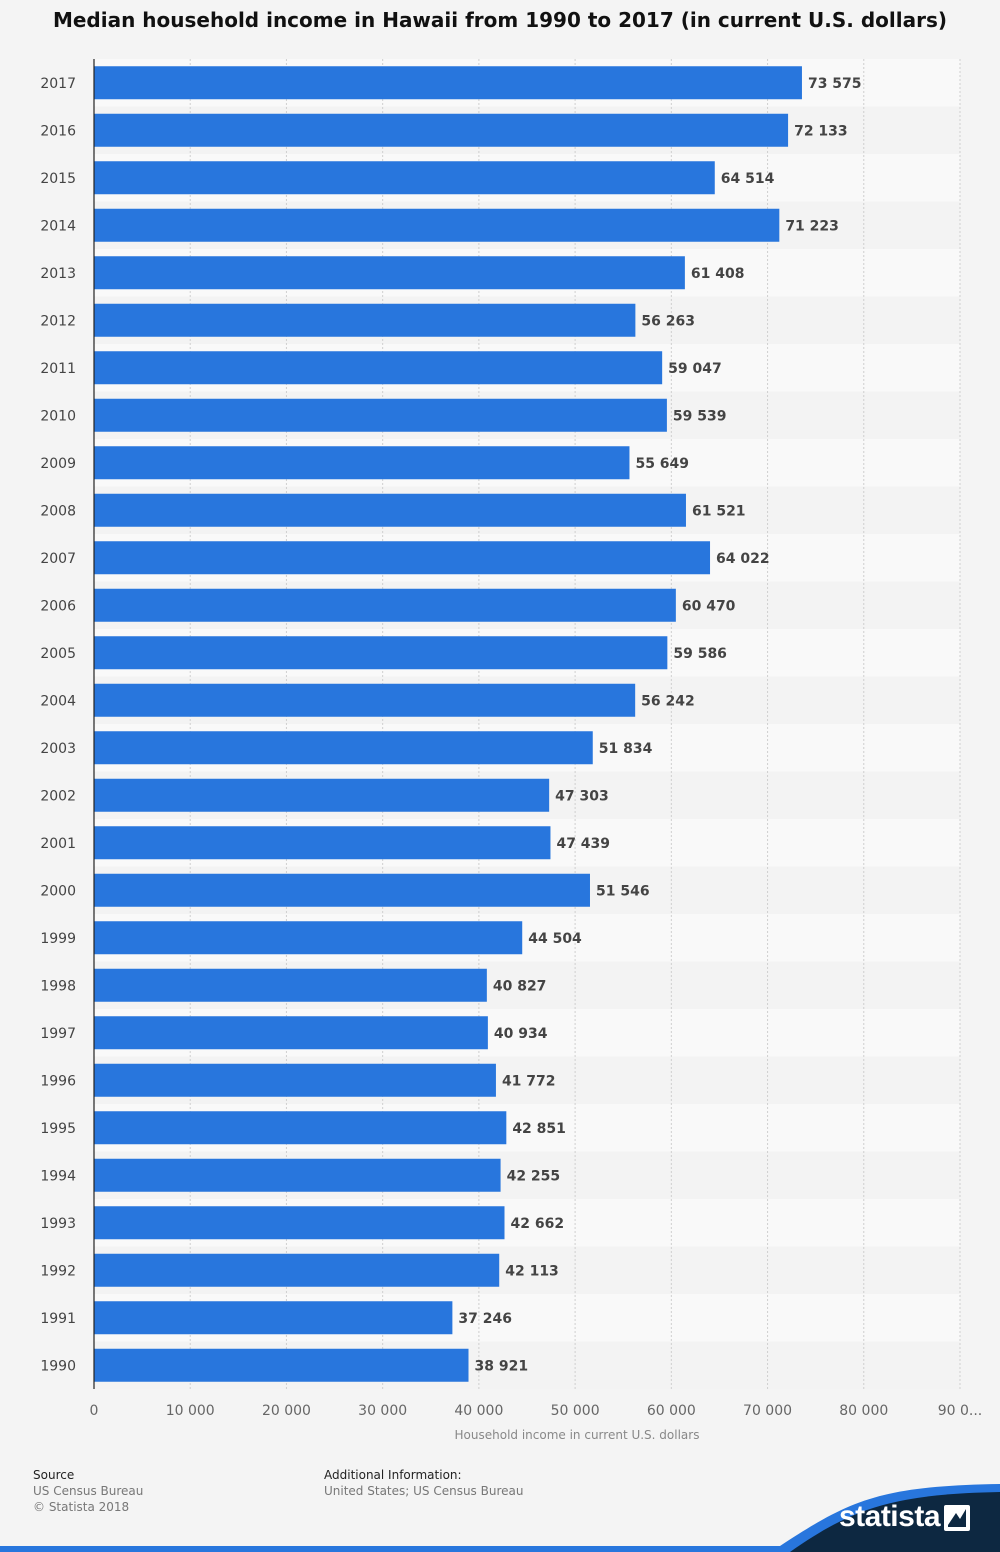 Image resolution: width=1000 pixels, height=1552 pixels. What do you see at coordinates (58, 131) in the screenshot?
I see `y-tick-label: 2016` at bounding box center [58, 131].